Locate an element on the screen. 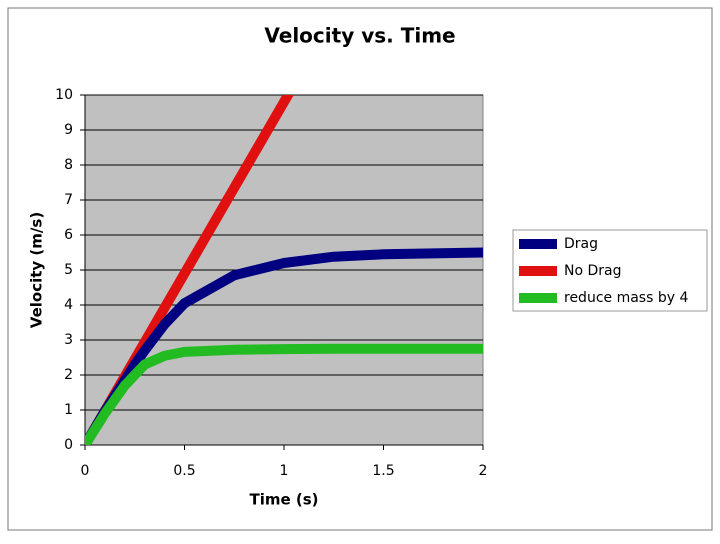  y-tick-label: 4 is located at coordinates (68, 305).